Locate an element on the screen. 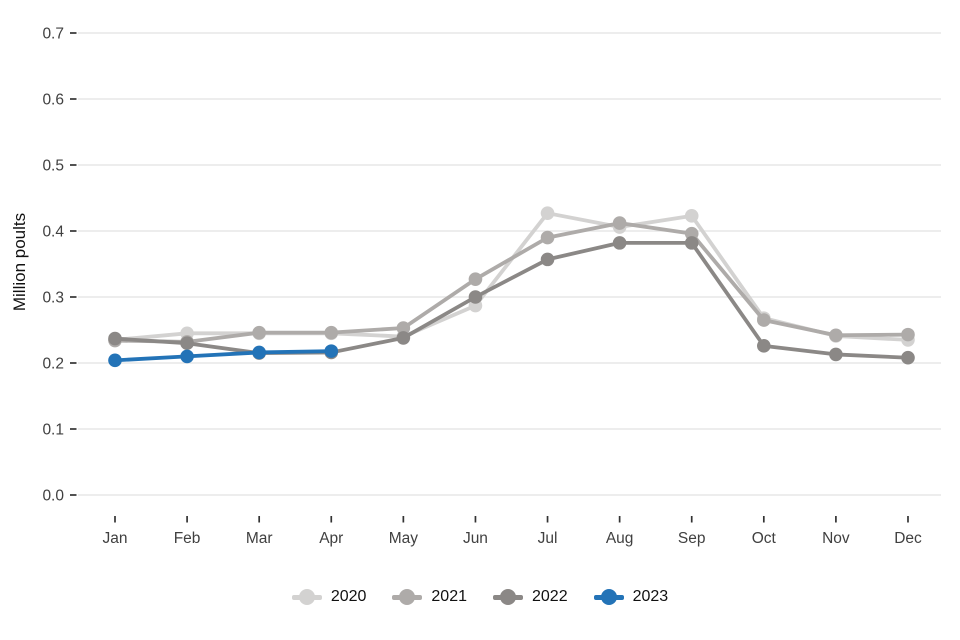  y-tick-label: 0.3 is located at coordinates (53, 298).